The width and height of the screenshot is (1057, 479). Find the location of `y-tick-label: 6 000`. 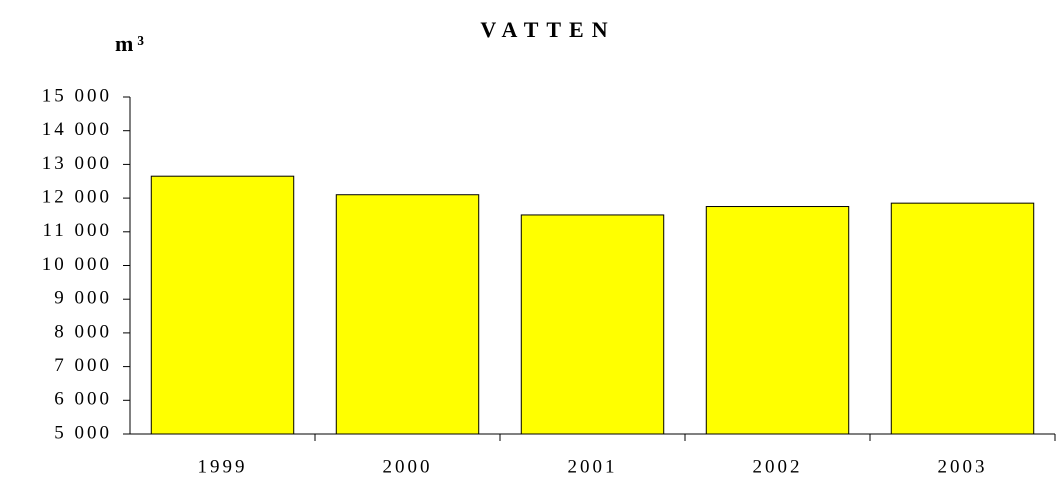

y-tick-label: 6 000 is located at coordinates (83, 399).